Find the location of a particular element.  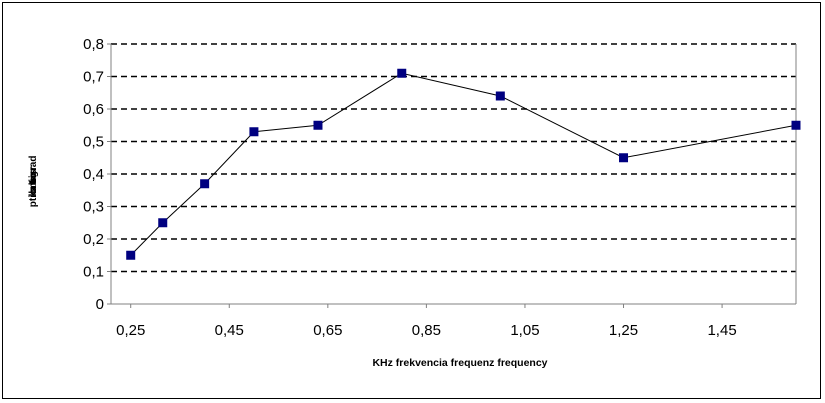

y-axis-title-fragment: llabo r is located at coordinates (33, 180).